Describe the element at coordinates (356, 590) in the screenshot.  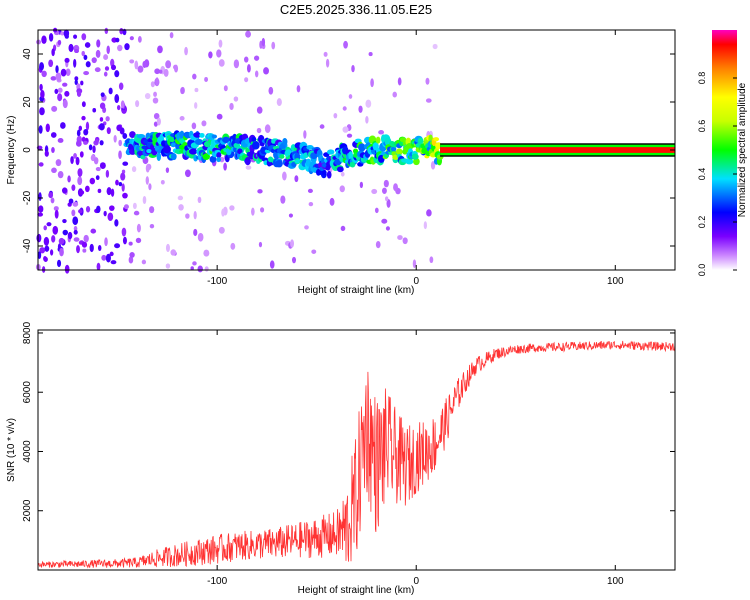
I see `snr-xlabel: Height of straight line (km)` at that location.